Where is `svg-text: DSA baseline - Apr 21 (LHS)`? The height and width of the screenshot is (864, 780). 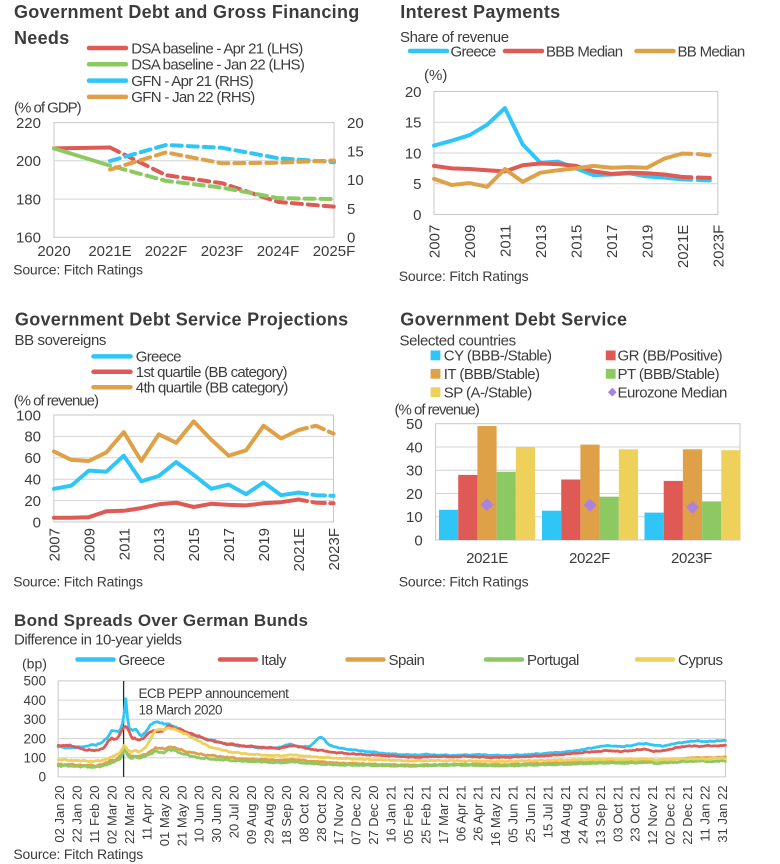 svg-text: DSA baseline - Apr 21 (LHS) is located at coordinates (217, 48).